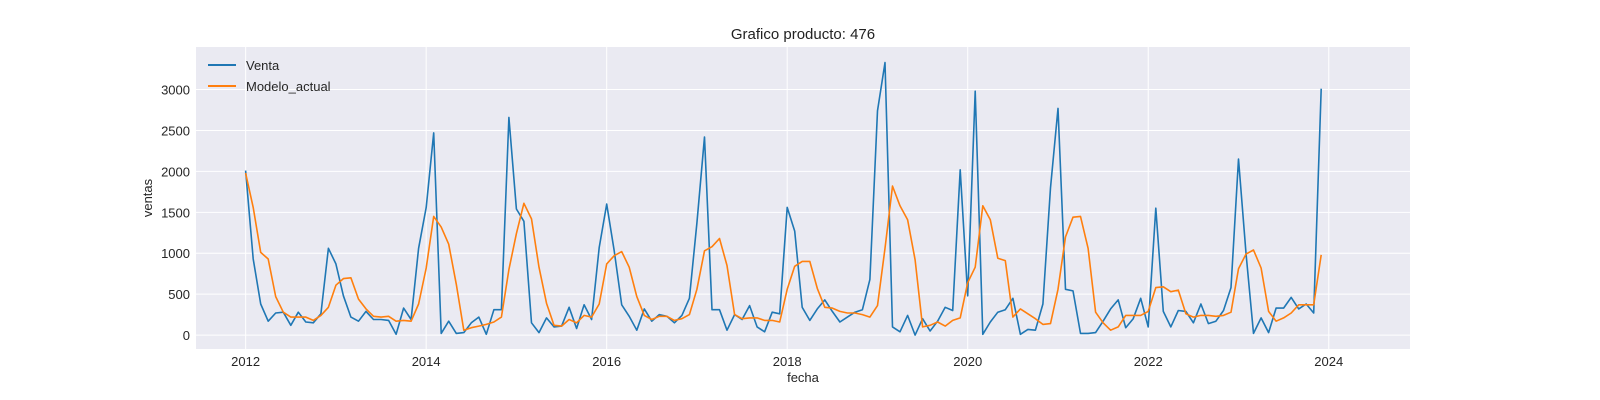  I want to click on x-tick-label: 2020, so click(967, 361).